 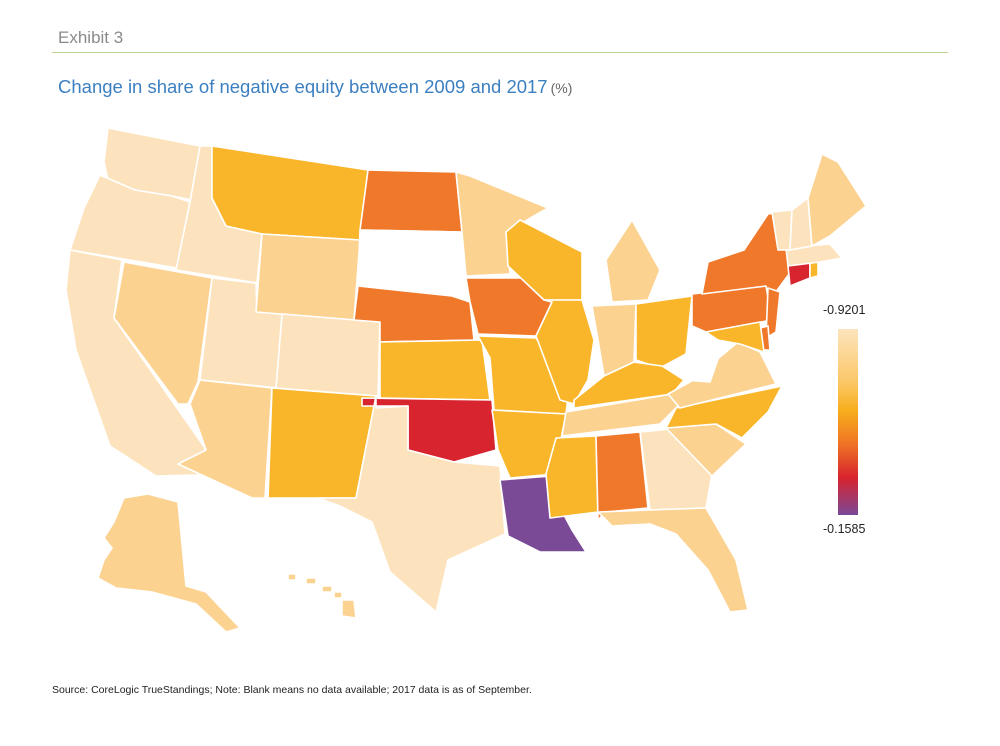 What do you see at coordinates (724, 412) in the screenshot?
I see `state-nc` at bounding box center [724, 412].